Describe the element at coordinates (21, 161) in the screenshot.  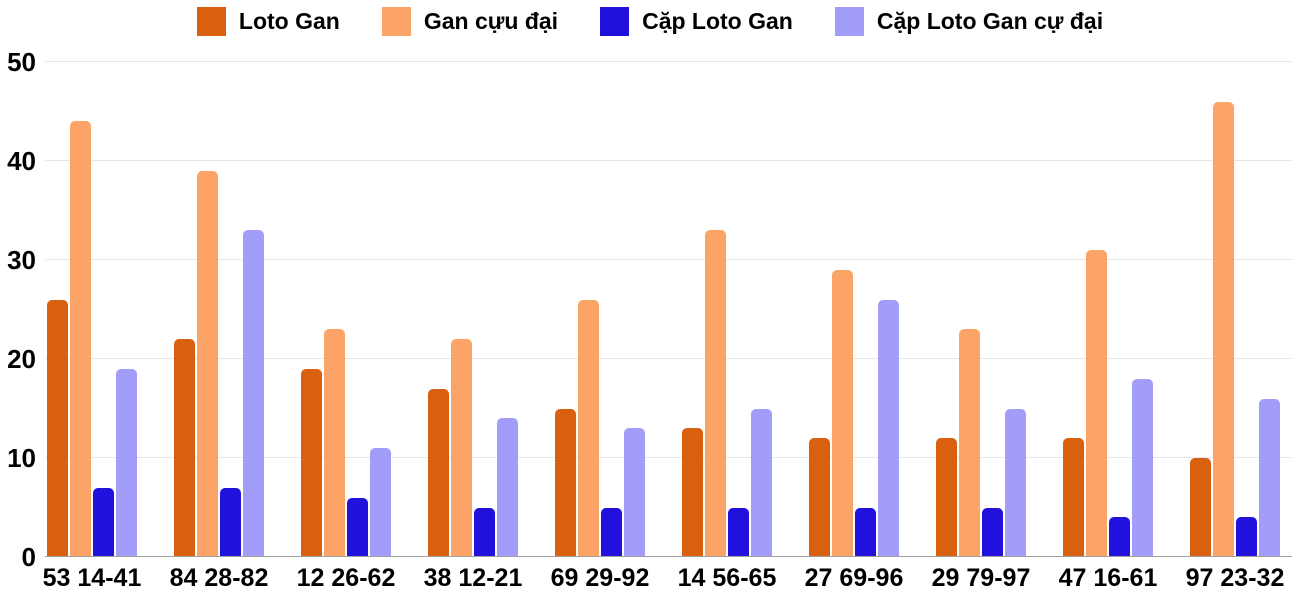
I see `y-tick-label-40: 40` at that location.